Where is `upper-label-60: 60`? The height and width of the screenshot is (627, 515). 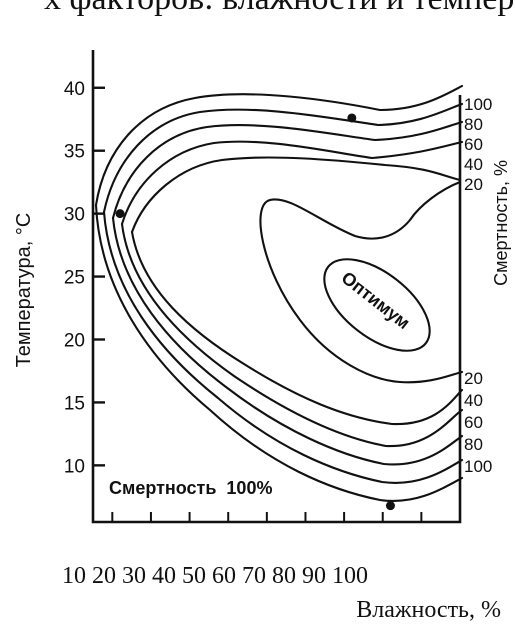 upper-label-60: 60 is located at coordinates (473, 144).